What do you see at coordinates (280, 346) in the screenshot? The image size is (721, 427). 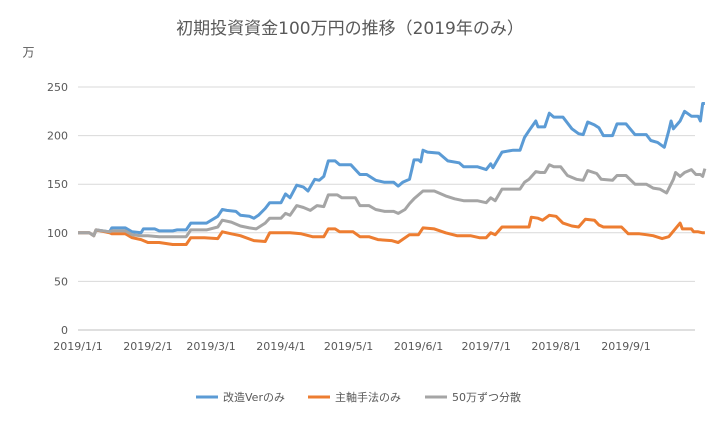 I see `x-tick-label: 2019/4/1` at bounding box center [280, 346].